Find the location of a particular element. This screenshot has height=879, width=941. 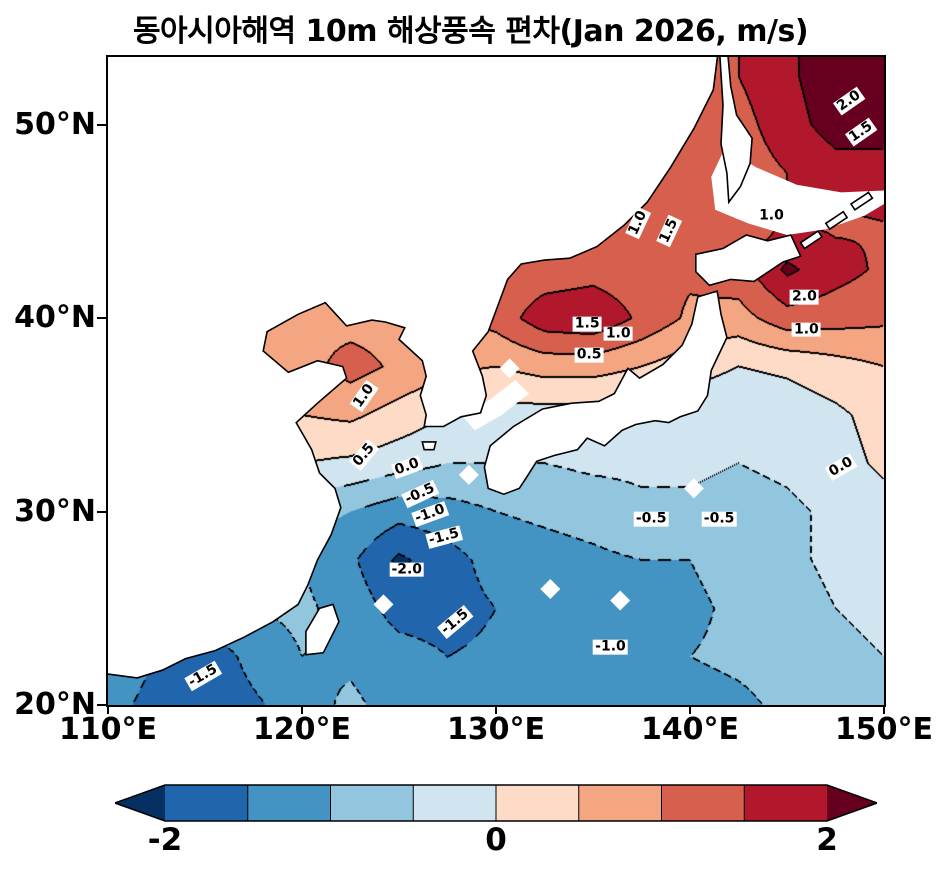

x-axis-tick-label: 110°E is located at coordinates (108, 729).